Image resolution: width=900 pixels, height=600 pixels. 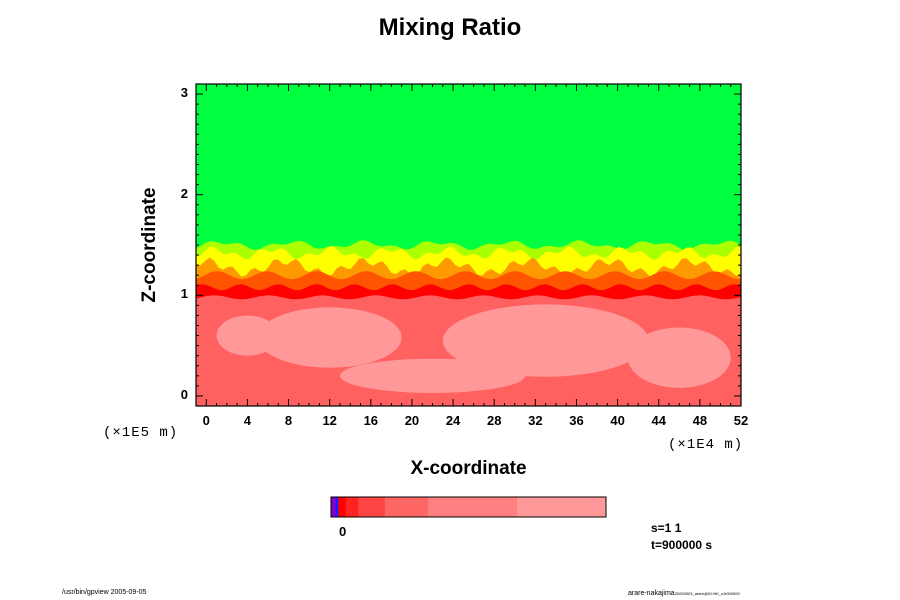 I want to click on x-tick-label: 36, so click(x=576, y=420).